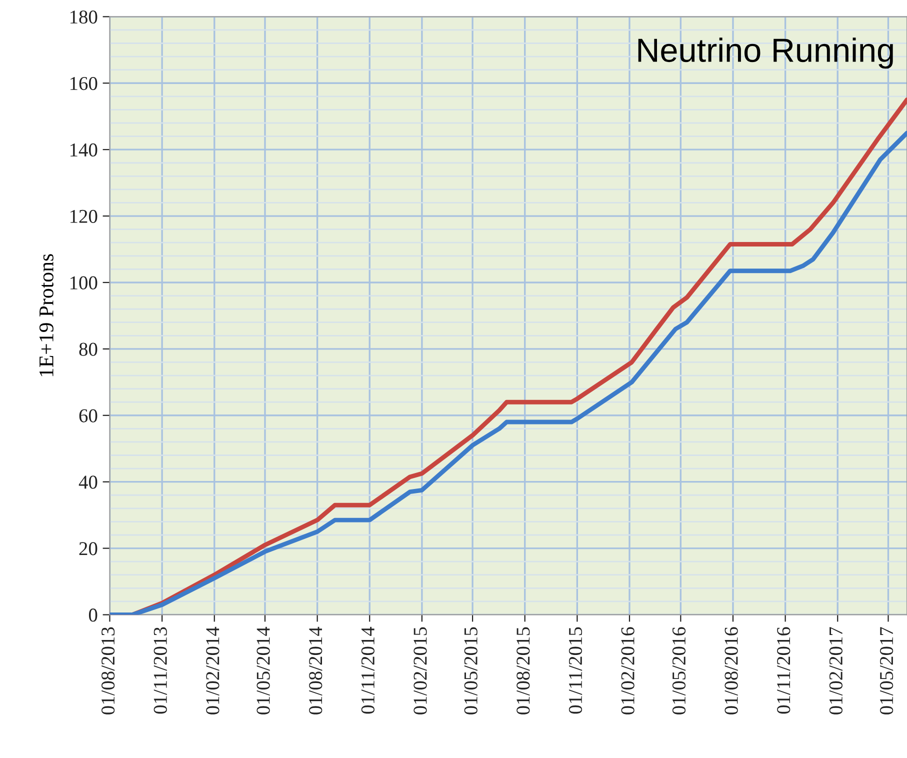 This screenshot has height=758, width=907. What do you see at coordinates (835, 670) in the screenshot?
I see `x-tick-label: 01/02/2017` at bounding box center [835, 670].